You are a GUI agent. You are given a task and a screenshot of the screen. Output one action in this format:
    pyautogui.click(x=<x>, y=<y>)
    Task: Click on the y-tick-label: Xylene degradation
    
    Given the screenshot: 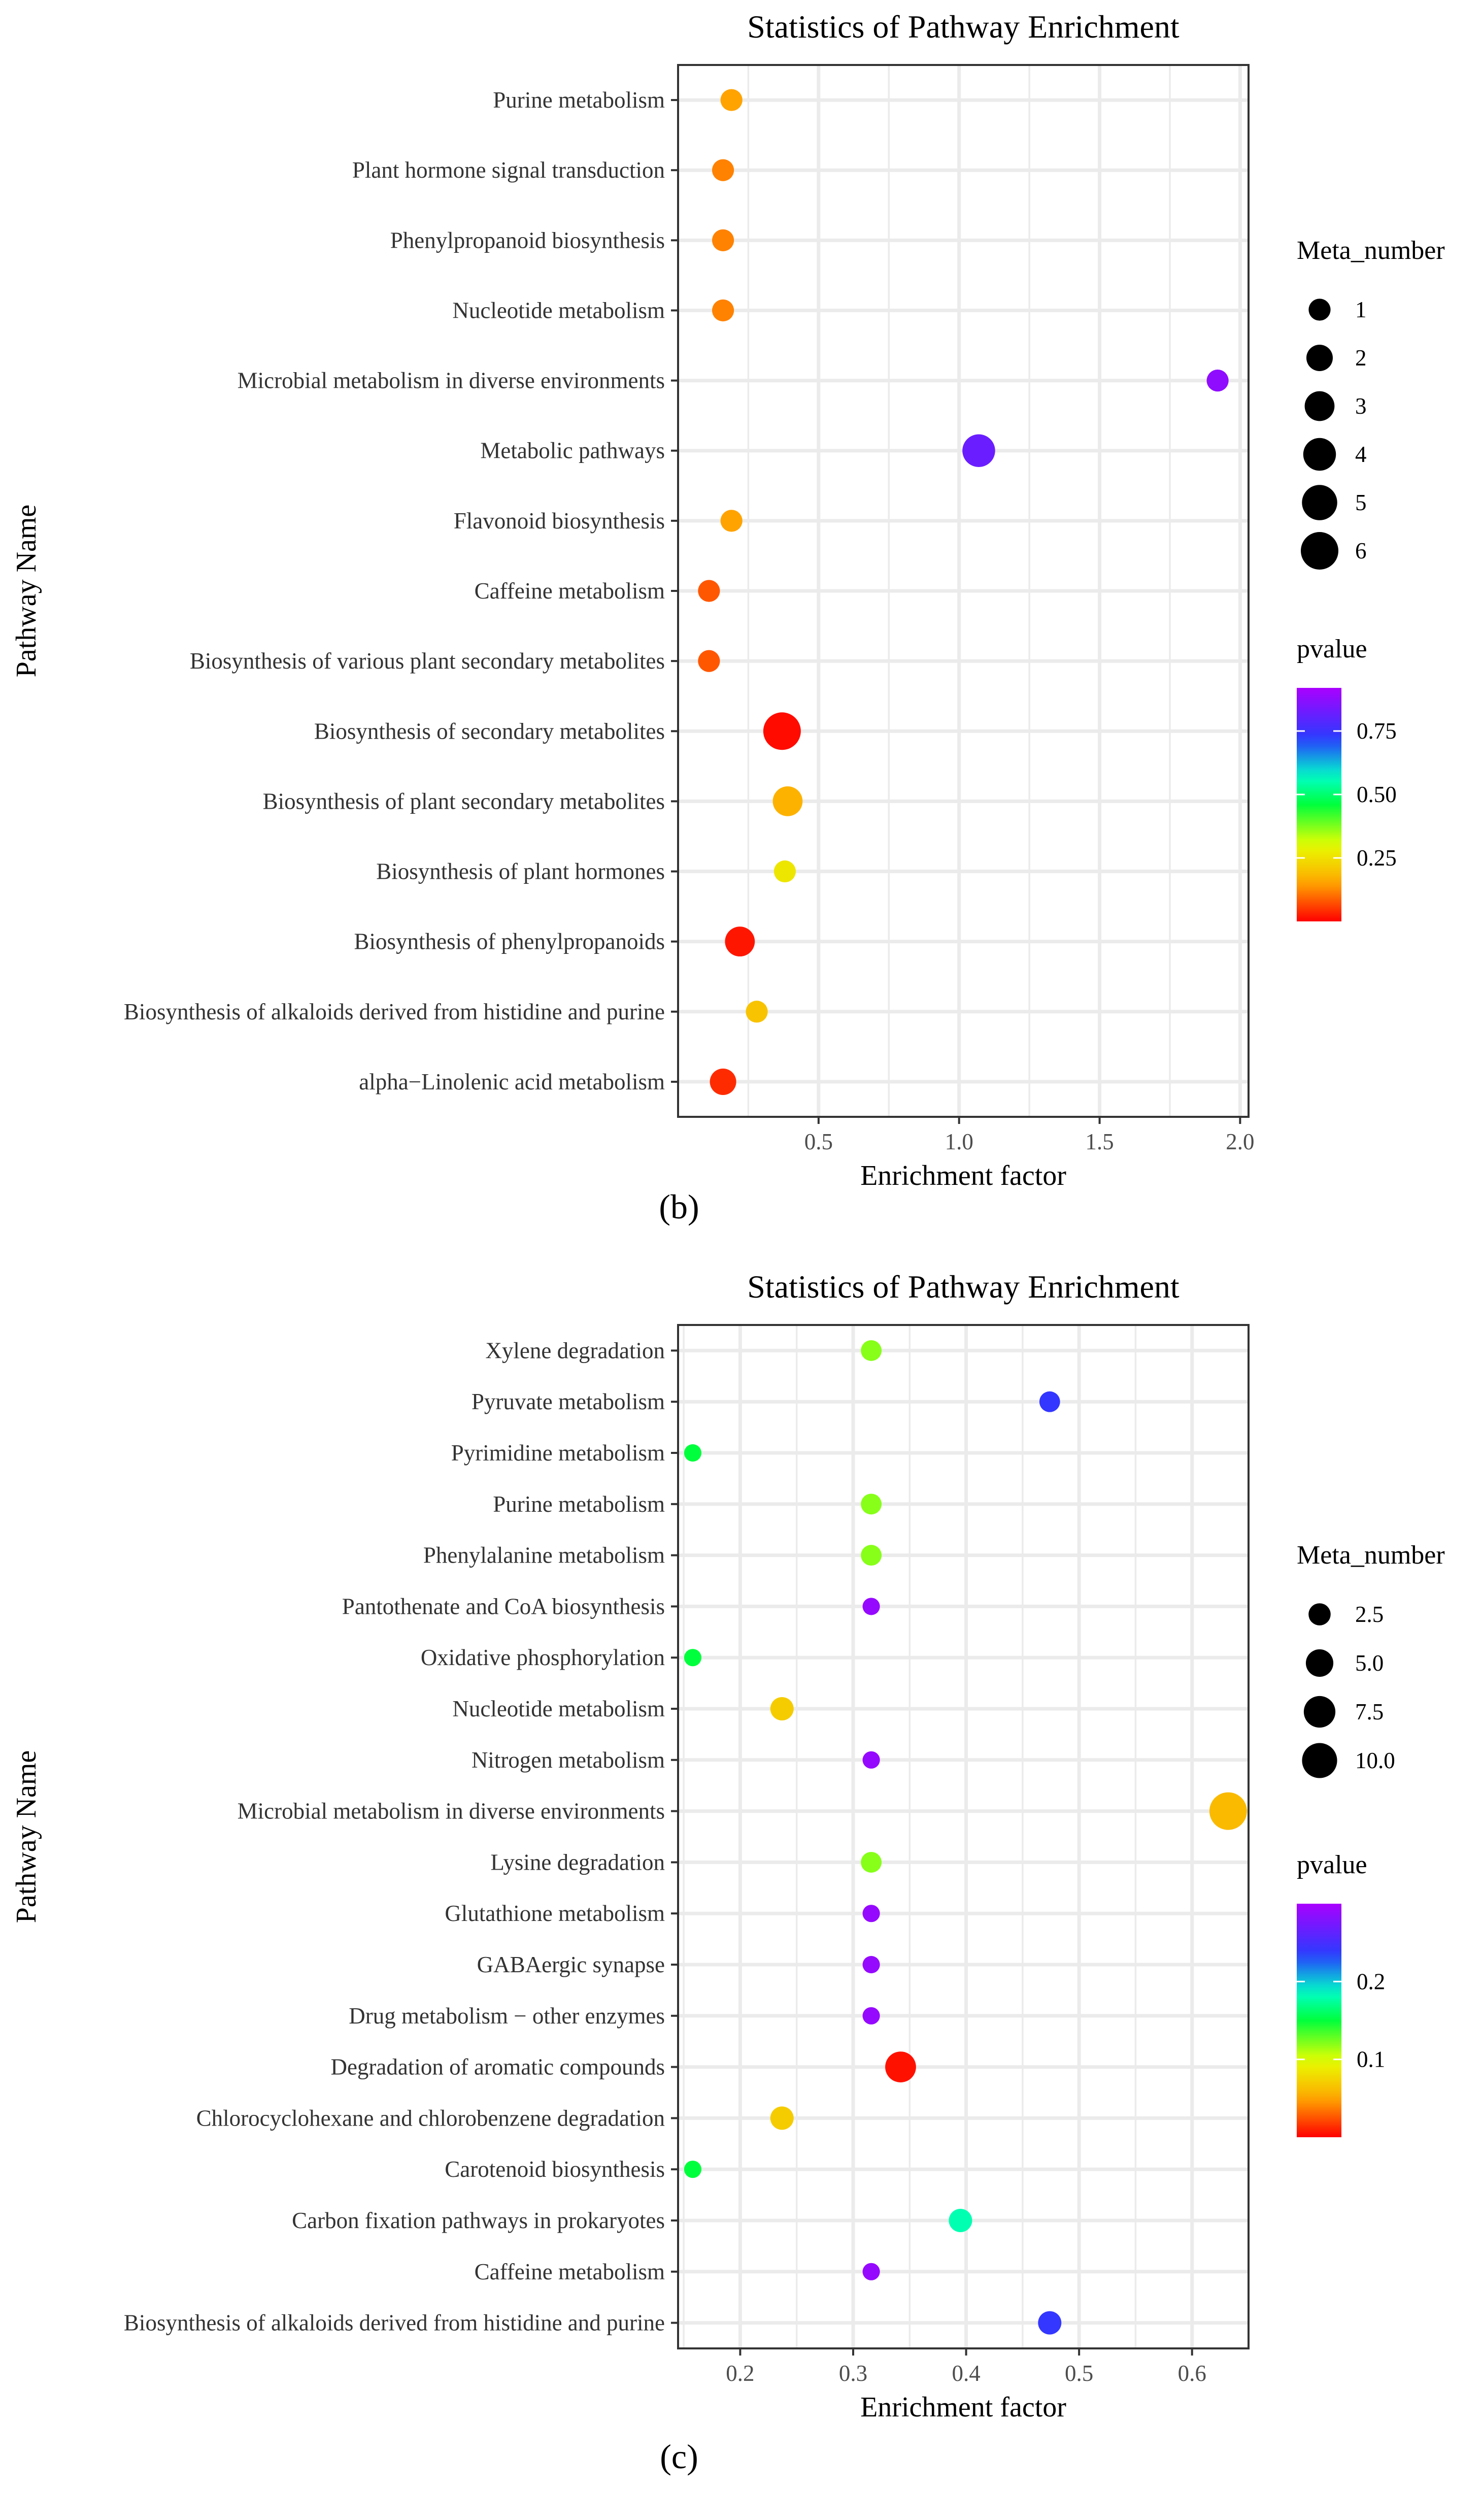 What is the action you would take?
    pyautogui.click(x=575, y=1351)
    